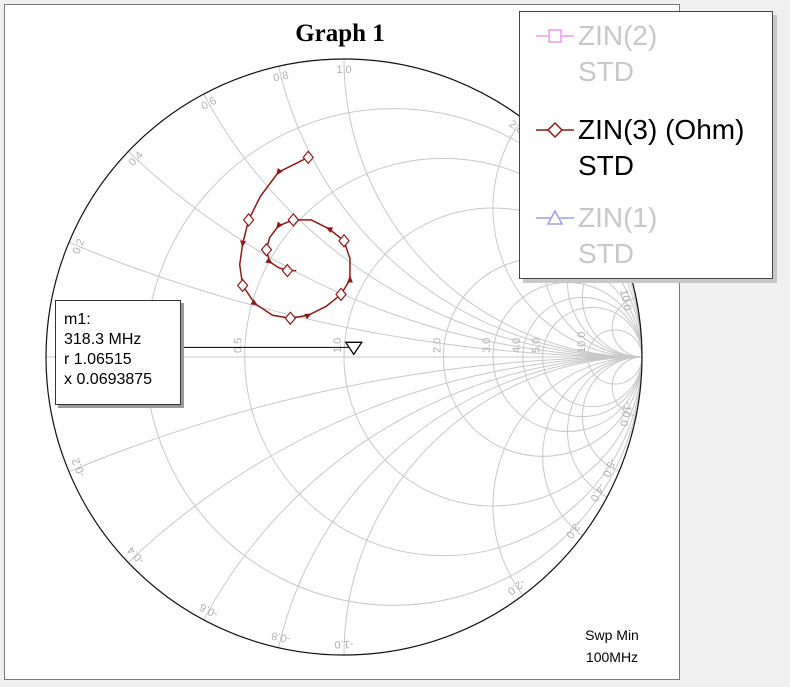 This screenshot has width=790, height=687. What do you see at coordinates (612, 646) in the screenshot?
I see `sweep-info: Swp Min 100MHz` at bounding box center [612, 646].